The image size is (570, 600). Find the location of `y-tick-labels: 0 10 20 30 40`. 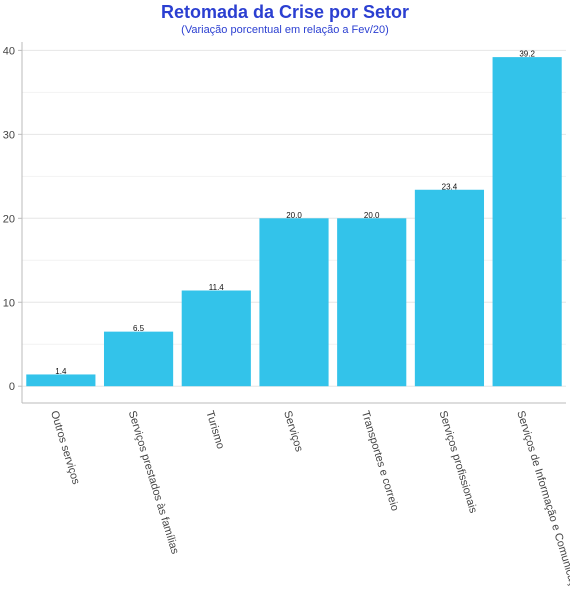

y-tick-labels: 0 10 20 30 40 is located at coordinates (9, 219).